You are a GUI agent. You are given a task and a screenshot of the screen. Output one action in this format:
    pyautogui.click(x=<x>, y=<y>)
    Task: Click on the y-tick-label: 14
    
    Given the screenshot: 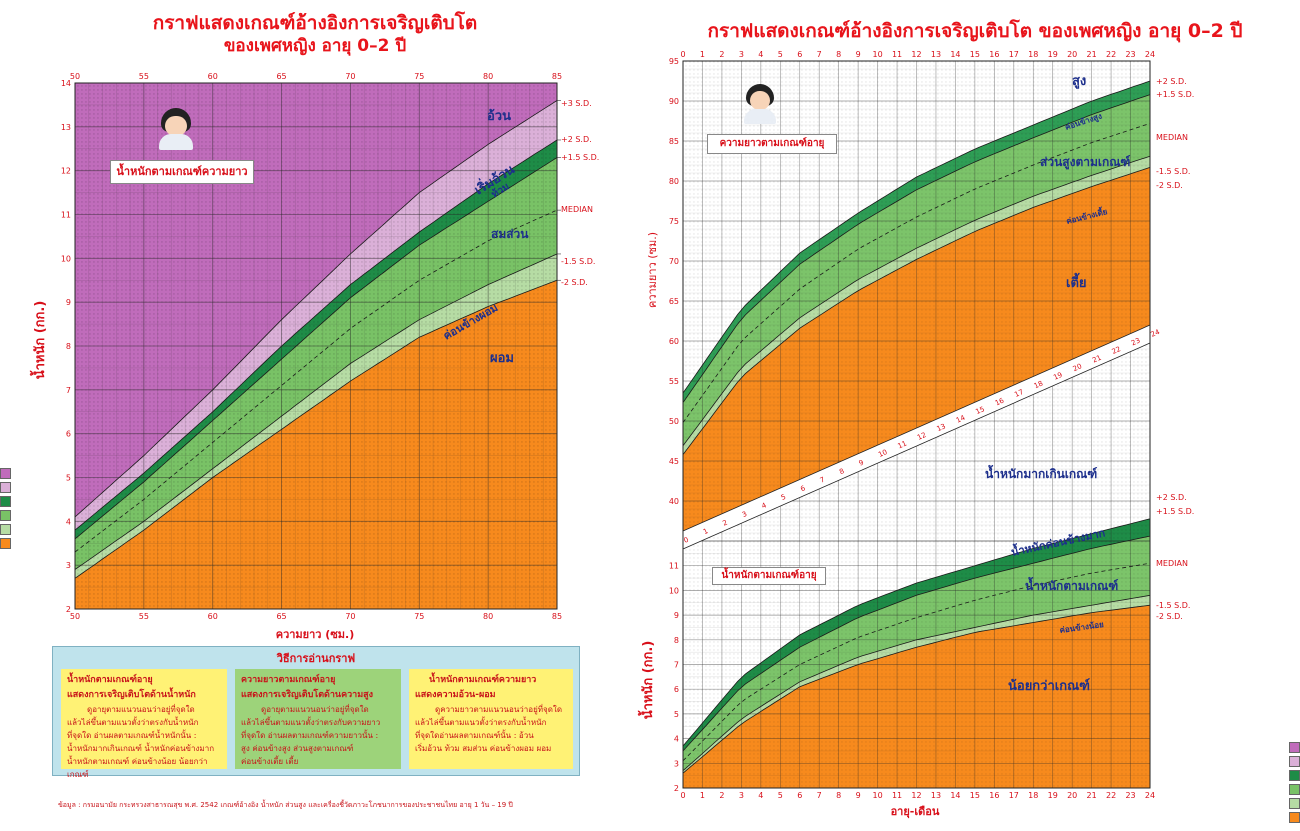 What is the action you would take?
    pyautogui.click(x=66, y=83)
    